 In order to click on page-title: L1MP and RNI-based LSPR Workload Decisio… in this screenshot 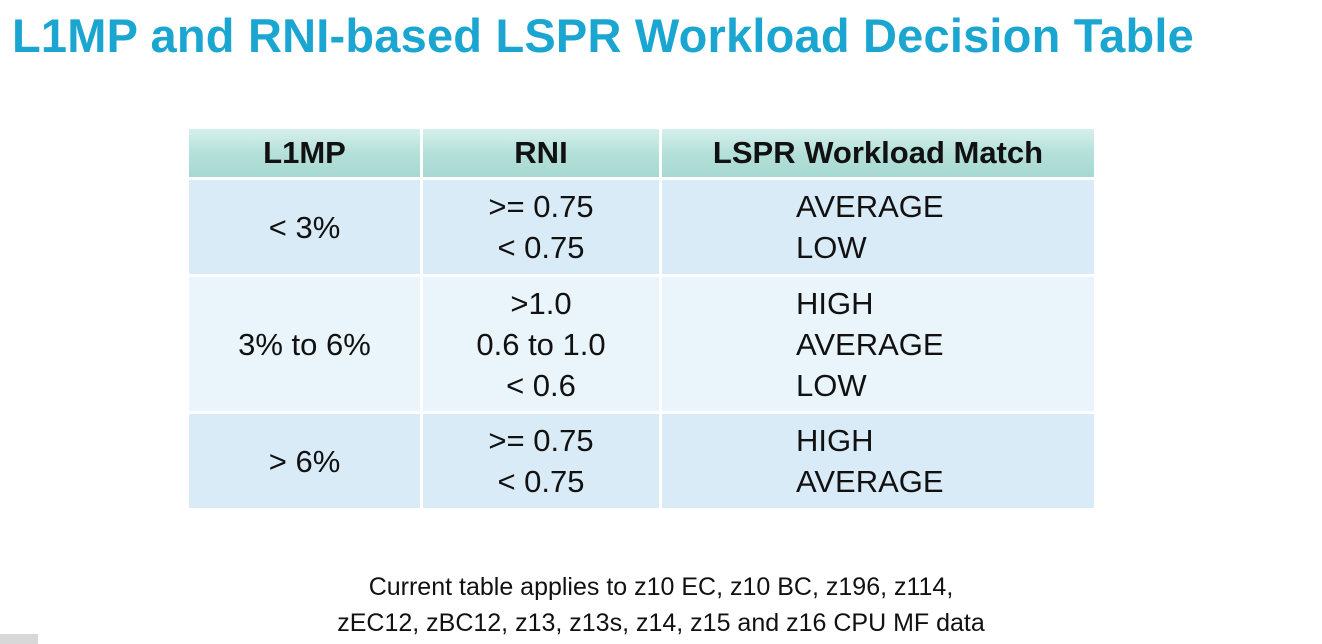, I will do `click(603, 35)`.